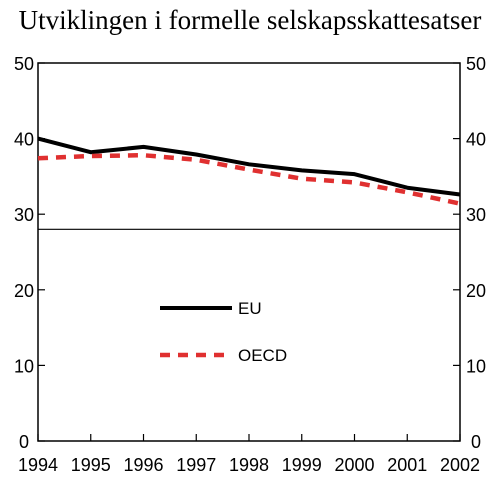 The width and height of the screenshot is (500, 479). Describe the element at coordinates (250, 308) in the screenshot. I see `legend-label-eu: EU` at that location.